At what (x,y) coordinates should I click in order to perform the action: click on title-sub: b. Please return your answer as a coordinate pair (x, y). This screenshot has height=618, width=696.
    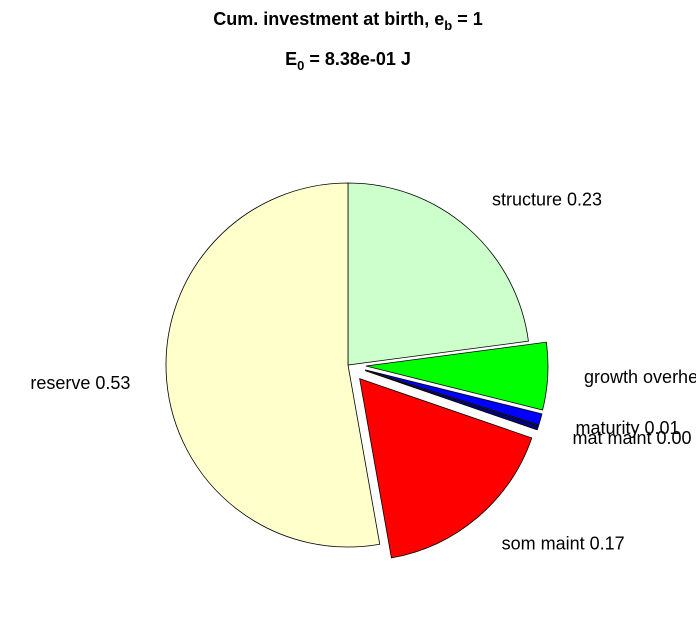
    Looking at the image, I should click on (448, 25).